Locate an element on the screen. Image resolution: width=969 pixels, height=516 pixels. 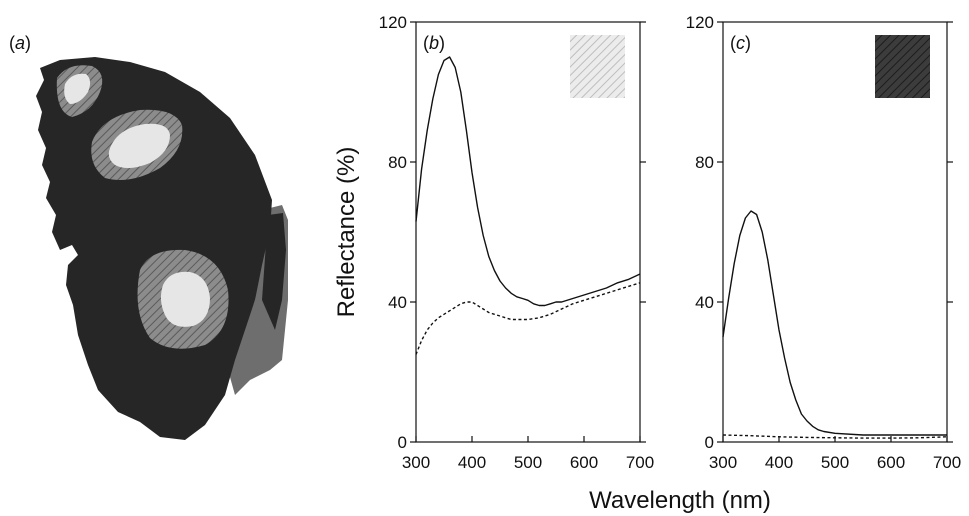
panel-c-x-tick-label: 300 is located at coordinates (723, 462).